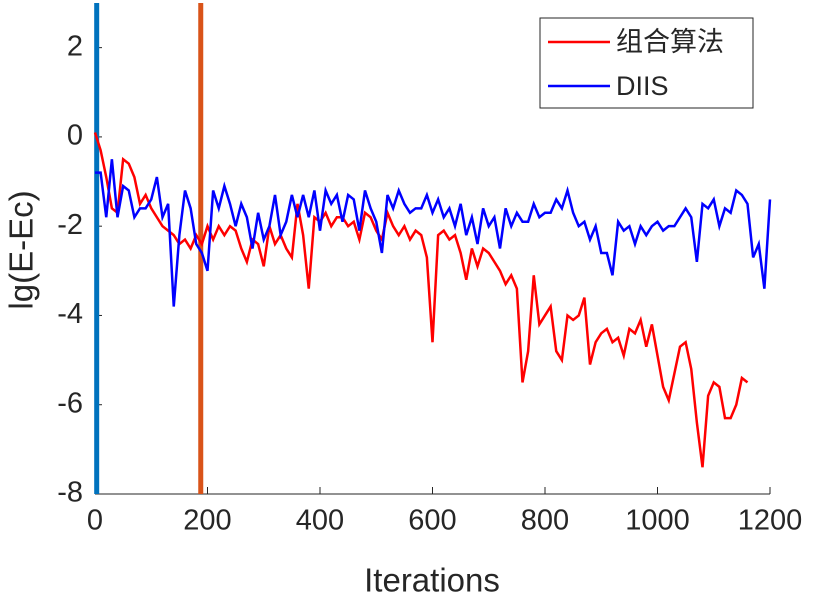 The image size is (815, 602). I want to click on y-tick-label: -6, so click(70, 403).